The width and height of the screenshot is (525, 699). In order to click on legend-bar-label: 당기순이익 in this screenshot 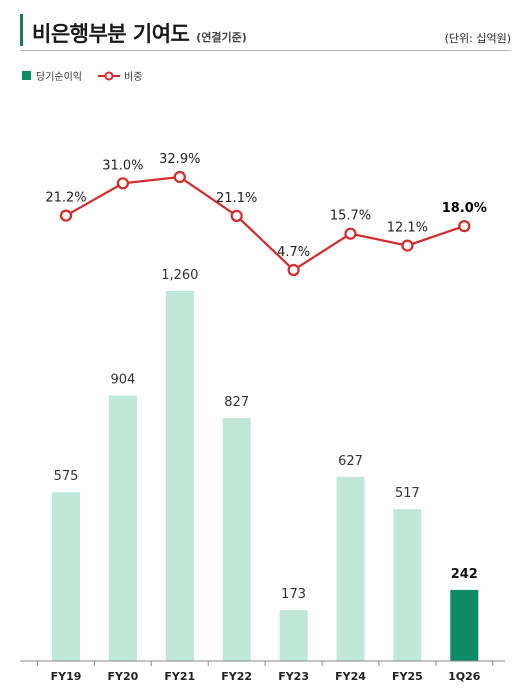, I will do `click(59, 77)`.